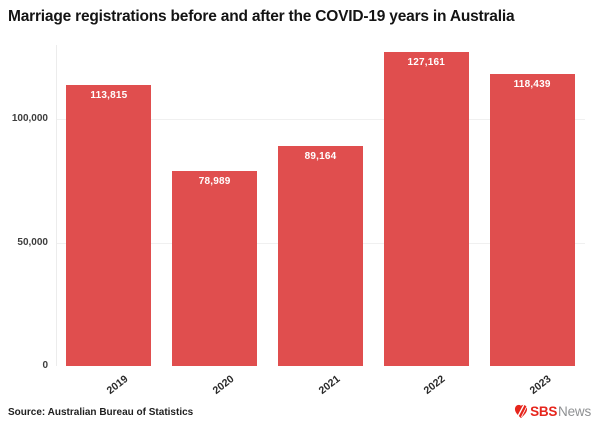  Describe the element at coordinates (329, 385) in the screenshot. I see `x-axis-tick-label: 2021` at that location.